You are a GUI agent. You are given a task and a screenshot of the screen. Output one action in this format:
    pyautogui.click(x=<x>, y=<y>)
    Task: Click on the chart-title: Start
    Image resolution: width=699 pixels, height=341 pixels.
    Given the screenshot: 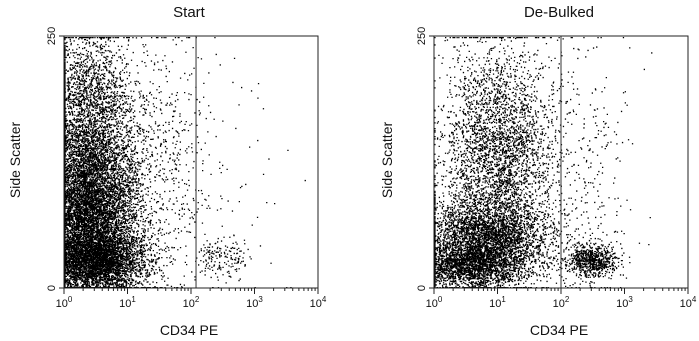 What is the action you would take?
    pyautogui.click(x=189, y=12)
    